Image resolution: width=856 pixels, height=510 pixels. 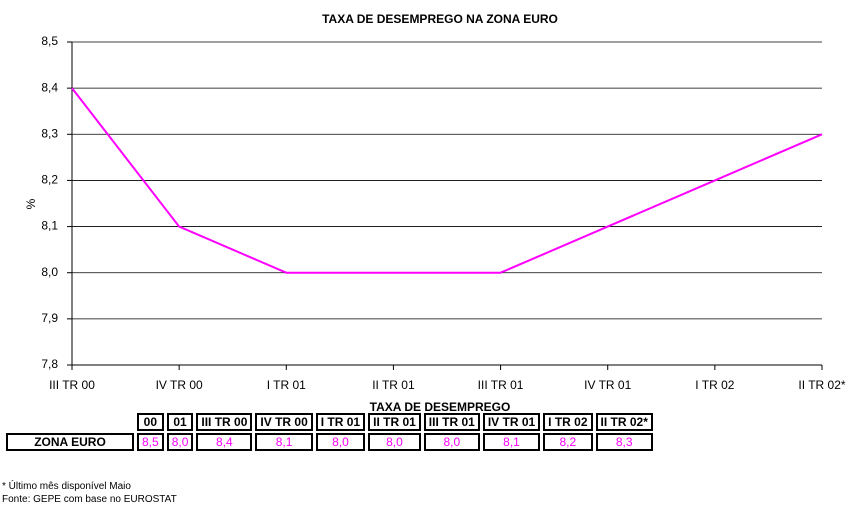 What do you see at coordinates (179, 385) in the screenshot?
I see `x-tick-label: IV TR 00` at bounding box center [179, 385].